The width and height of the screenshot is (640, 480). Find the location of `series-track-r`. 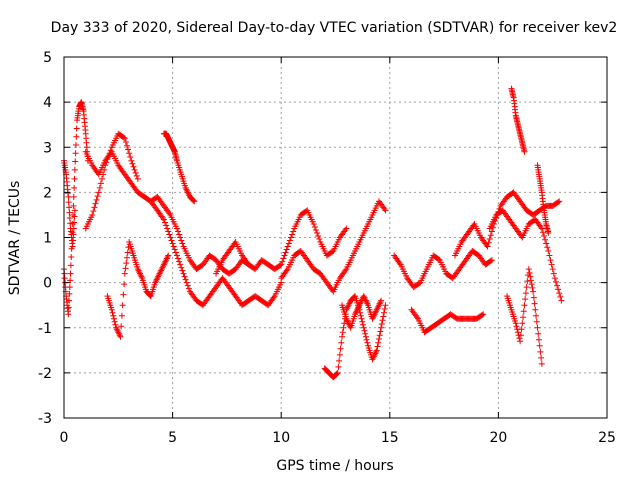

series-track-r is located at coordinates (543, 199).